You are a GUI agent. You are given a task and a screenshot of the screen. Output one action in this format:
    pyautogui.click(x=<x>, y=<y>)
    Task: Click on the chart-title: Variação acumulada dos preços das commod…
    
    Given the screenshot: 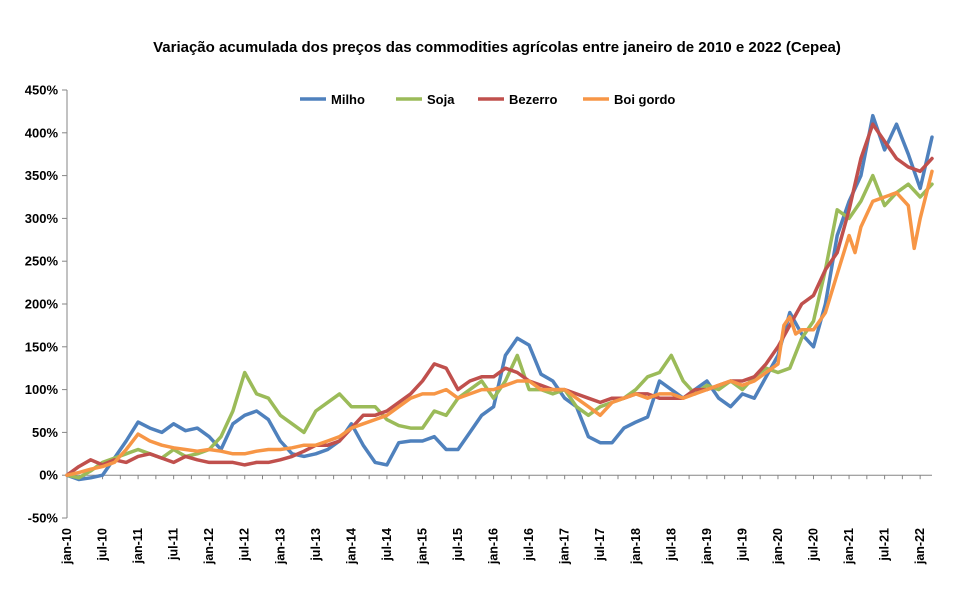 What is the action you would take?
    pyautogui.click(x=497, y=47)
    